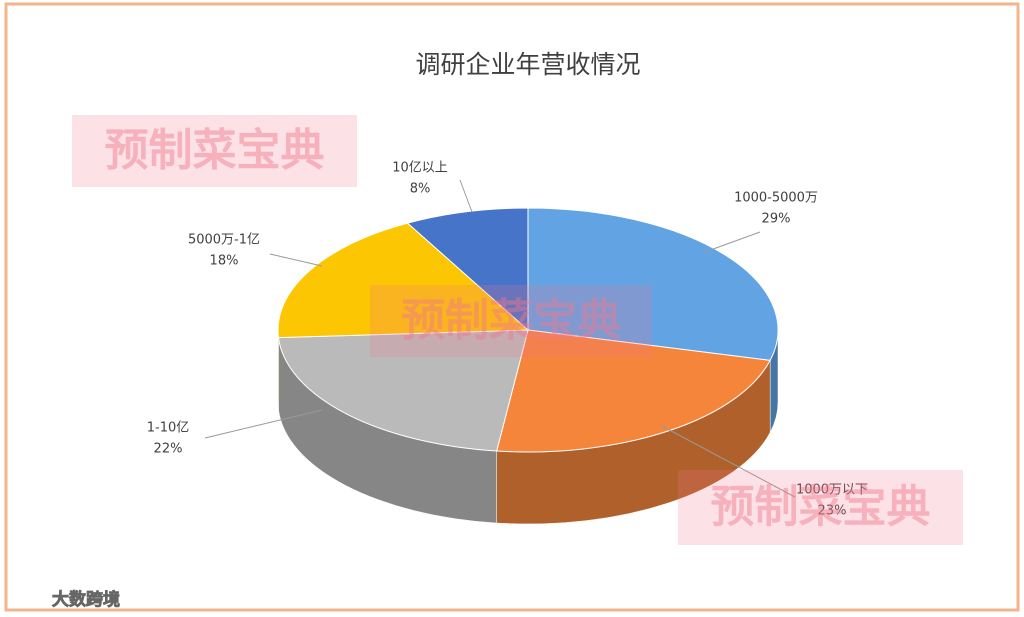 Image resolution: width=1024 pixels, height=617 pixels. Describe the element at coordinates (832, 511) in the screenshot. I see `slice-value-label: 23%` at that location.